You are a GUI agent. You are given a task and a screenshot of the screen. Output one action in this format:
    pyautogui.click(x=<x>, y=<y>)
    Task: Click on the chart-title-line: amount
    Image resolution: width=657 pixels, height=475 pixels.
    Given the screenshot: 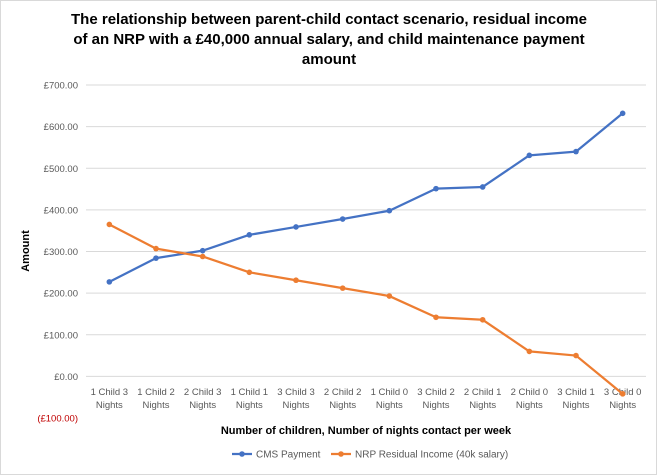 What is the action you would take?
    pyautogui.click(x=329, y=59)
    